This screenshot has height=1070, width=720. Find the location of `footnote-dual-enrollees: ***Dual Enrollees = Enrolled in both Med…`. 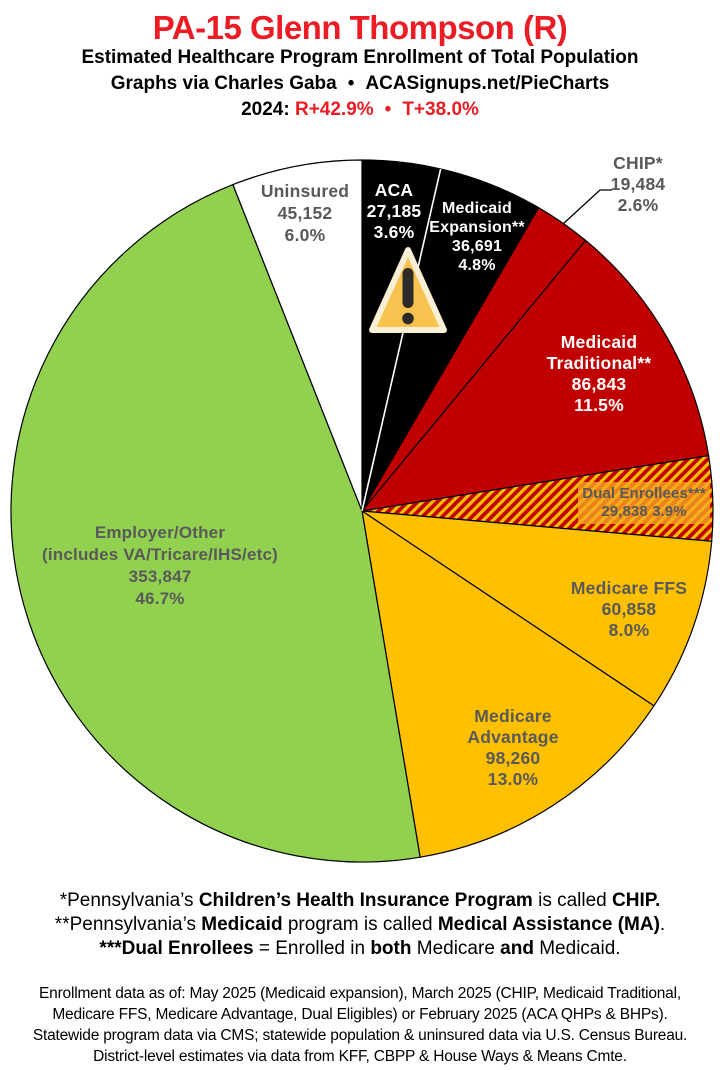

footnote-dual-enrollees: ***Dual Enrollees = Enrolled in both Med… is located at coordinates (360, 948).